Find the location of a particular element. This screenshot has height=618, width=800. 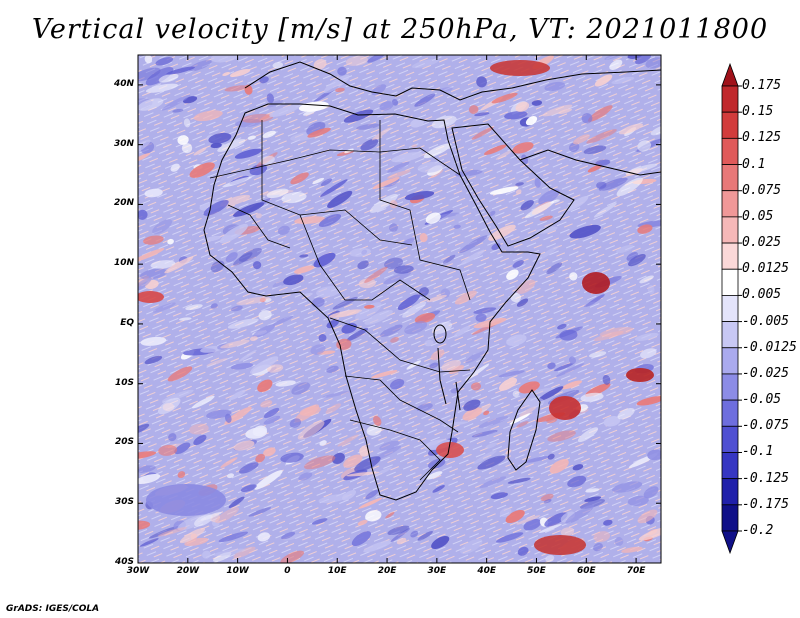

lat-label: 10N is located at coordinates (123, 263).